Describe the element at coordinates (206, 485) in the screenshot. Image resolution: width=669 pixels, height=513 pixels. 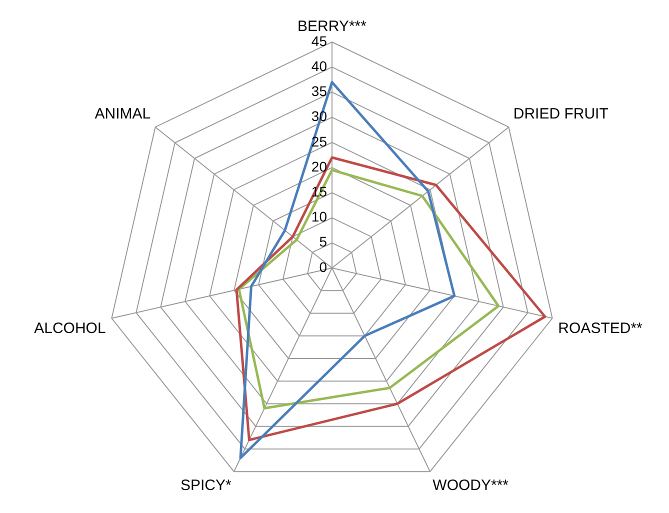
I see `spoke-label: SPICY*` at that location.